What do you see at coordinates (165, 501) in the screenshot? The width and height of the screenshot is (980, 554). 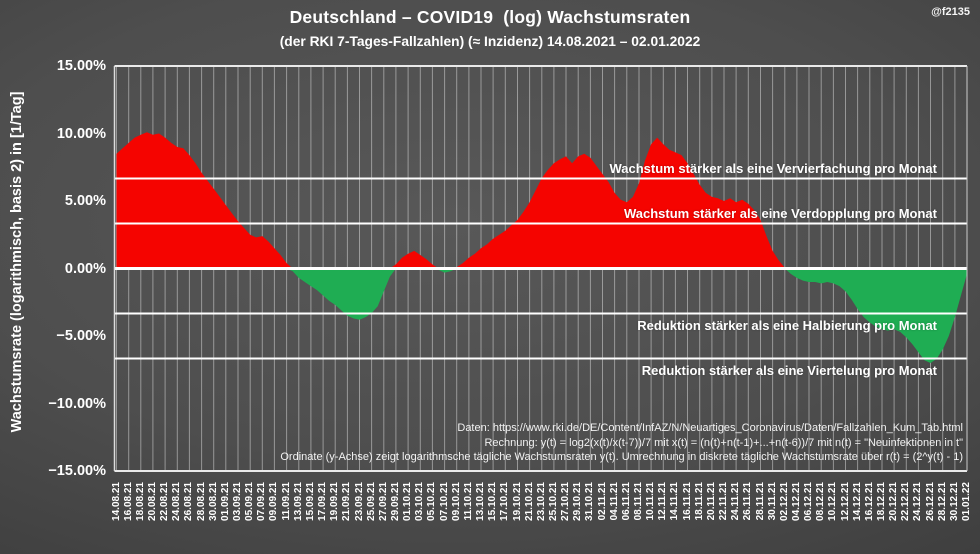 I see `x-tick-label: 22.08.21` at bounding box center [165, 501].